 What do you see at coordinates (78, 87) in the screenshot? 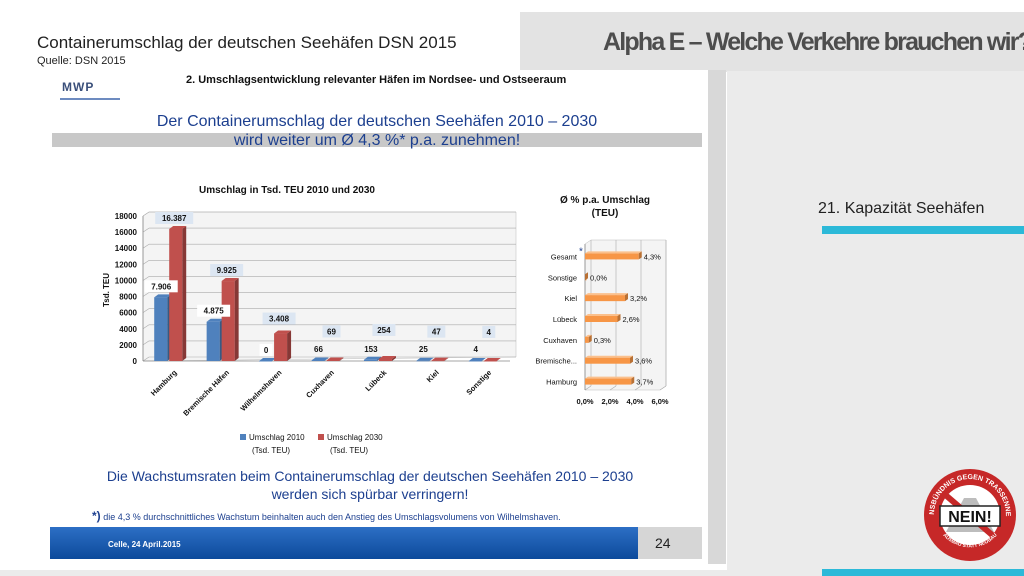
I see `mwp-logo: MWP` at bounding box center [78, 87].